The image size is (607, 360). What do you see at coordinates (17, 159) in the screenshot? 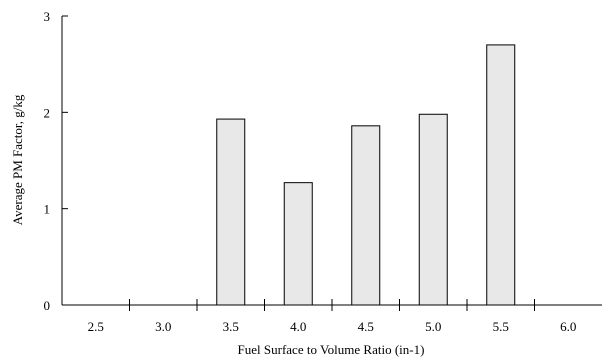
I see `y-axis-title: Average PM Factor, g/kg` at bounding box center [17, 159].